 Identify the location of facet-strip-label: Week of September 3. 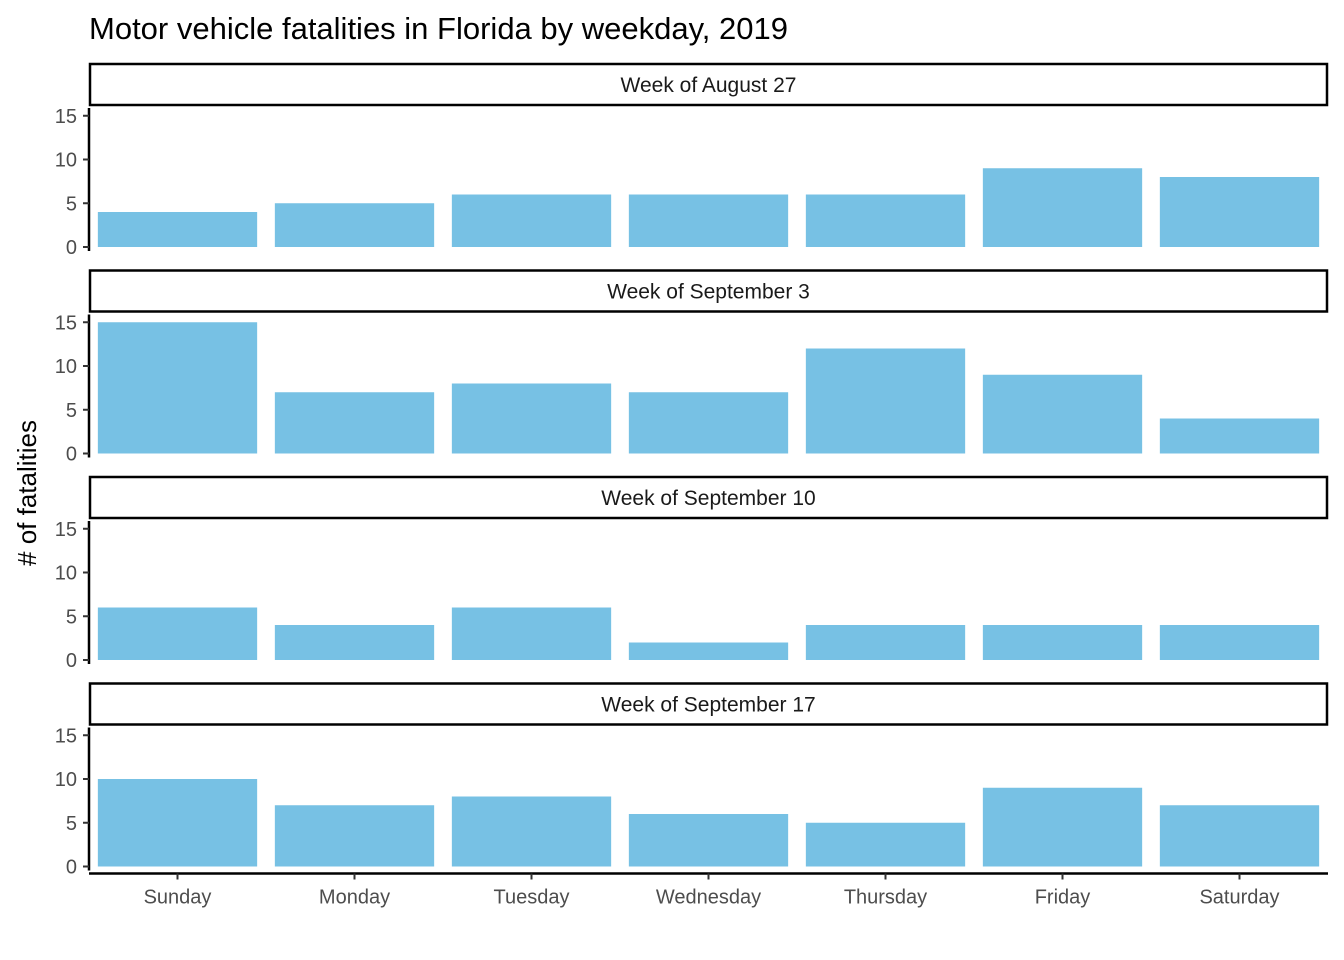
(708, 292).